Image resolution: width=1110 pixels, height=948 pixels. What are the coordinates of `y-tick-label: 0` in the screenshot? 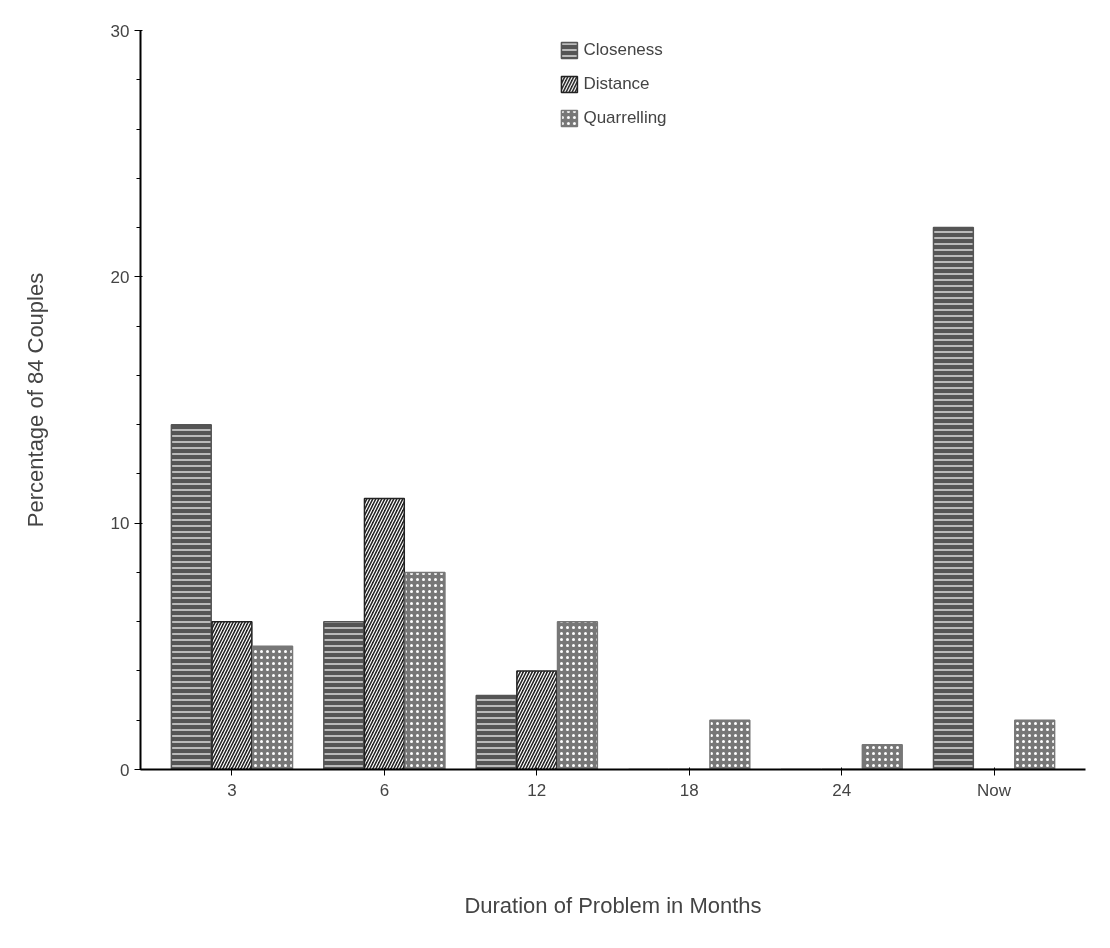 It's located at (125, 770).